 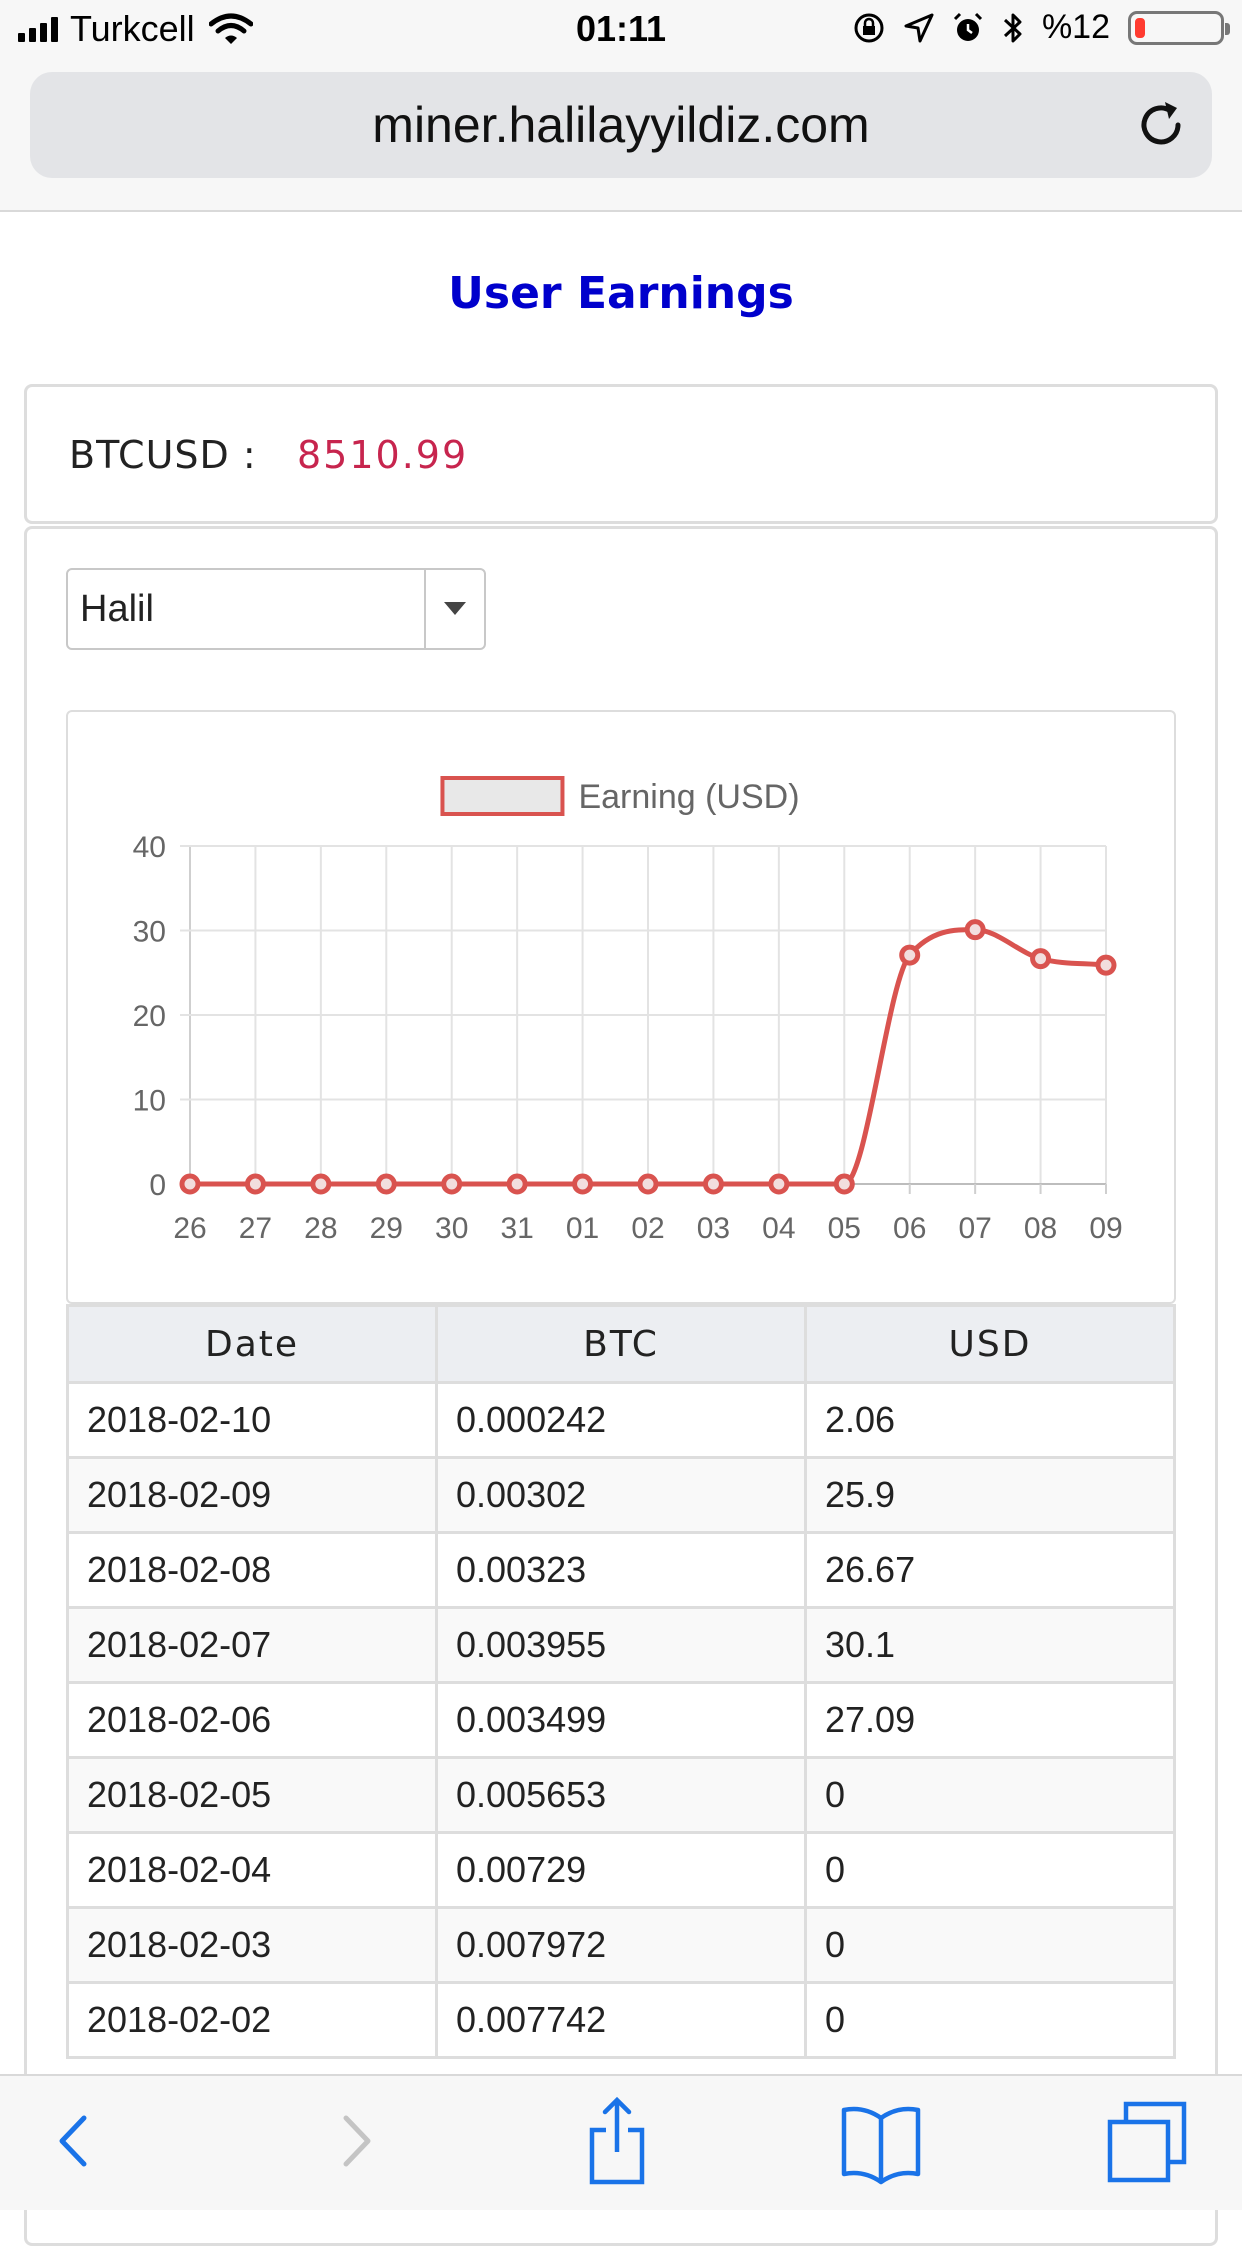 What do you see at coordinates (149, 932) in the screenshot?
I see `y-tick-label: 30` at bounding box center [149, 932].